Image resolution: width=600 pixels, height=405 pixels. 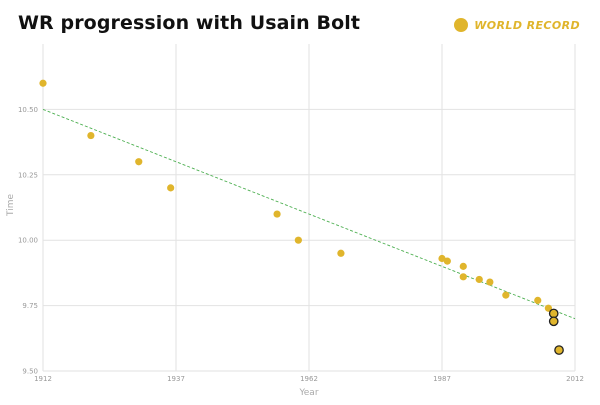 What do you see at coordinates (30, 306) in the screenshot?
I see `y-tick-label: 9.75` at bounding box center [30, 306].